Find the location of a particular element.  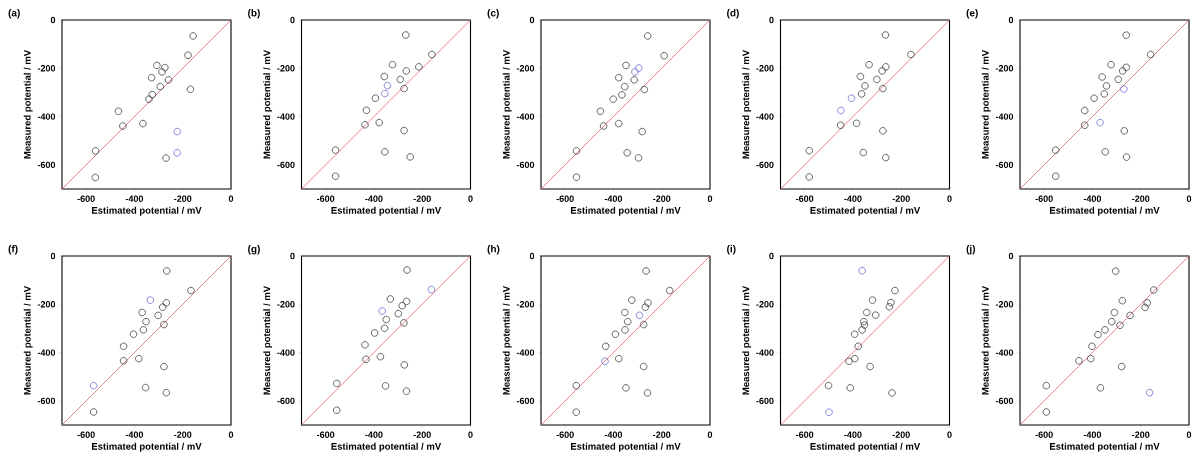

chart-title: (h) is located at coordinates (493, 250).